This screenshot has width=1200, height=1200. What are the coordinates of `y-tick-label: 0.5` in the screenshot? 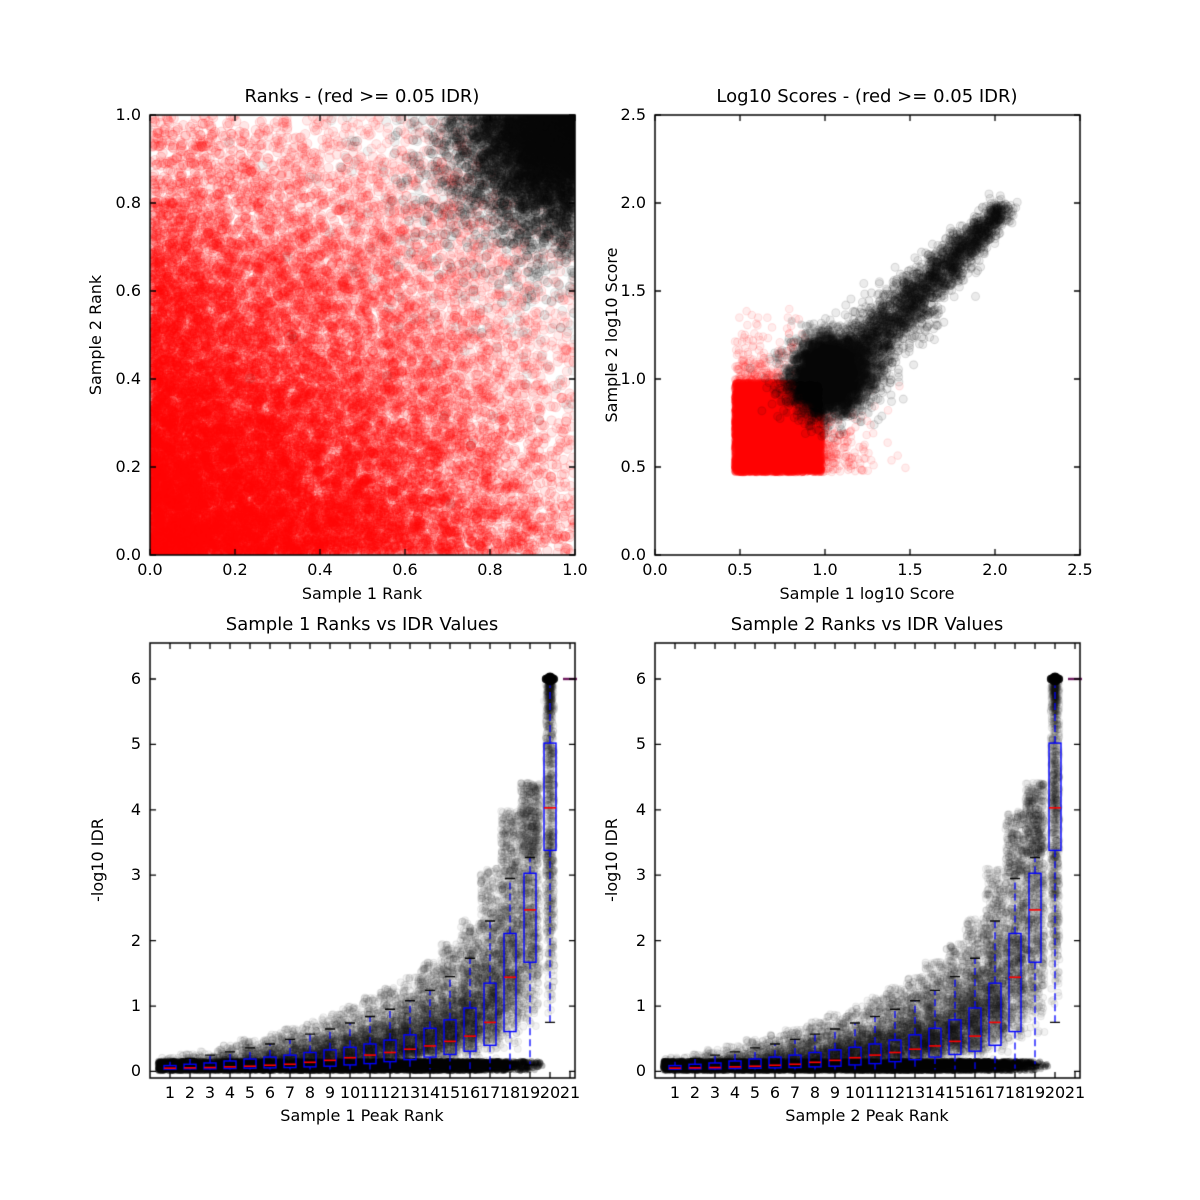 It's located at (633, 466).